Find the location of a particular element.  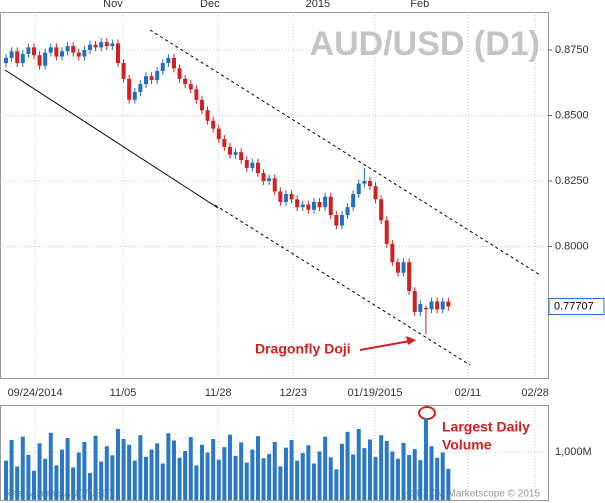

top-tick-label: Dec is located at coordinates (210, 5).